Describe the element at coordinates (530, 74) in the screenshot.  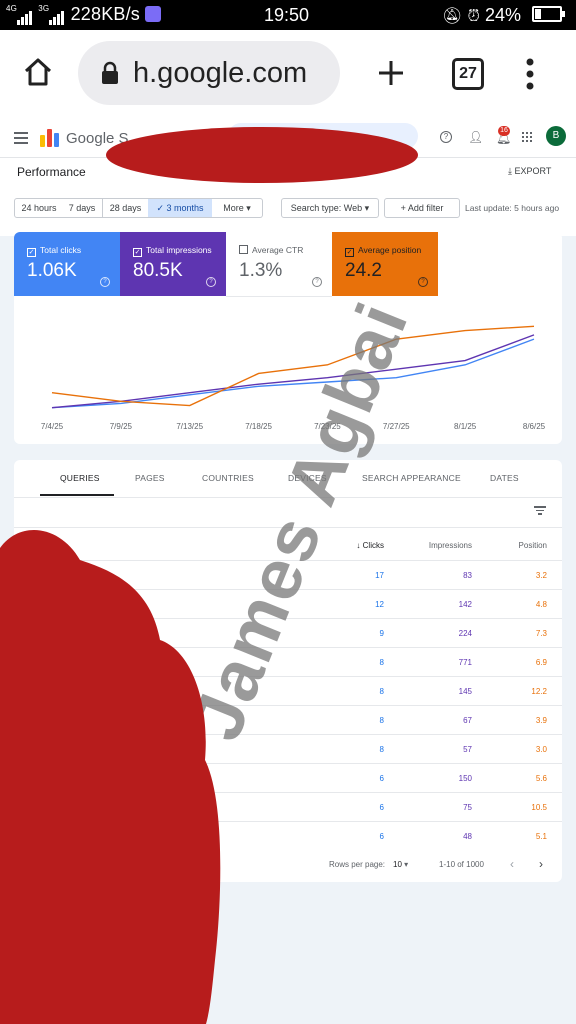
I see `more-vert-icon` at that location.